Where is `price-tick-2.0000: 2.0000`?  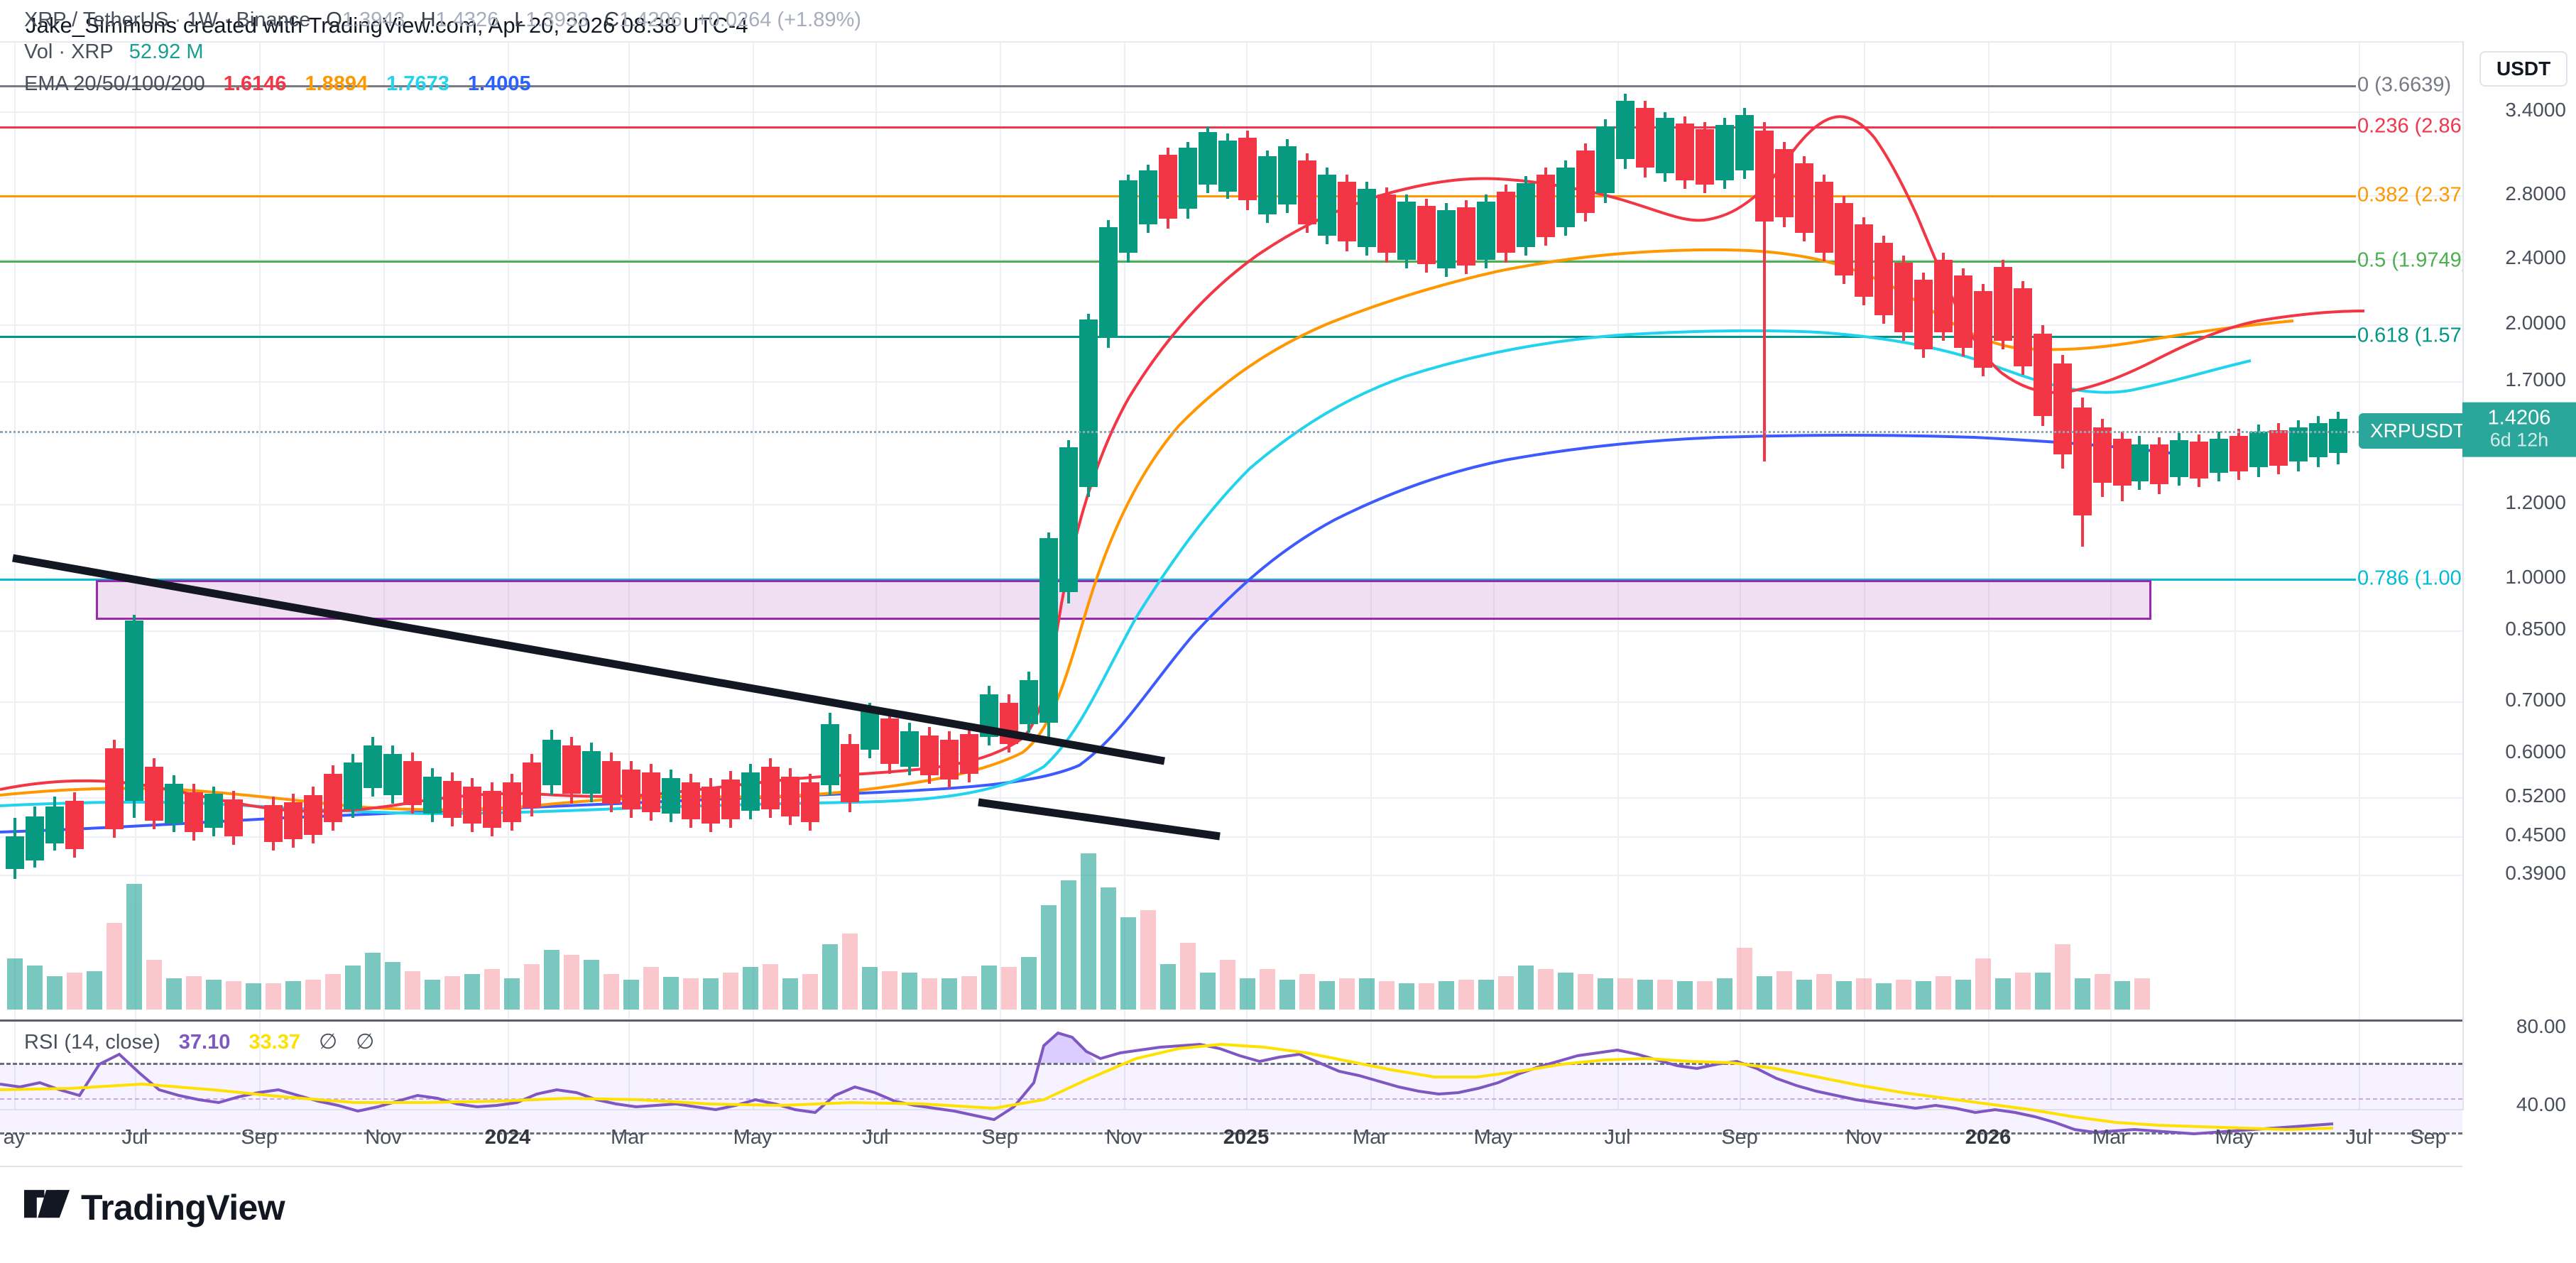 price-tick-2.0000: 2.0000 is located at coordinates (2535, 323).